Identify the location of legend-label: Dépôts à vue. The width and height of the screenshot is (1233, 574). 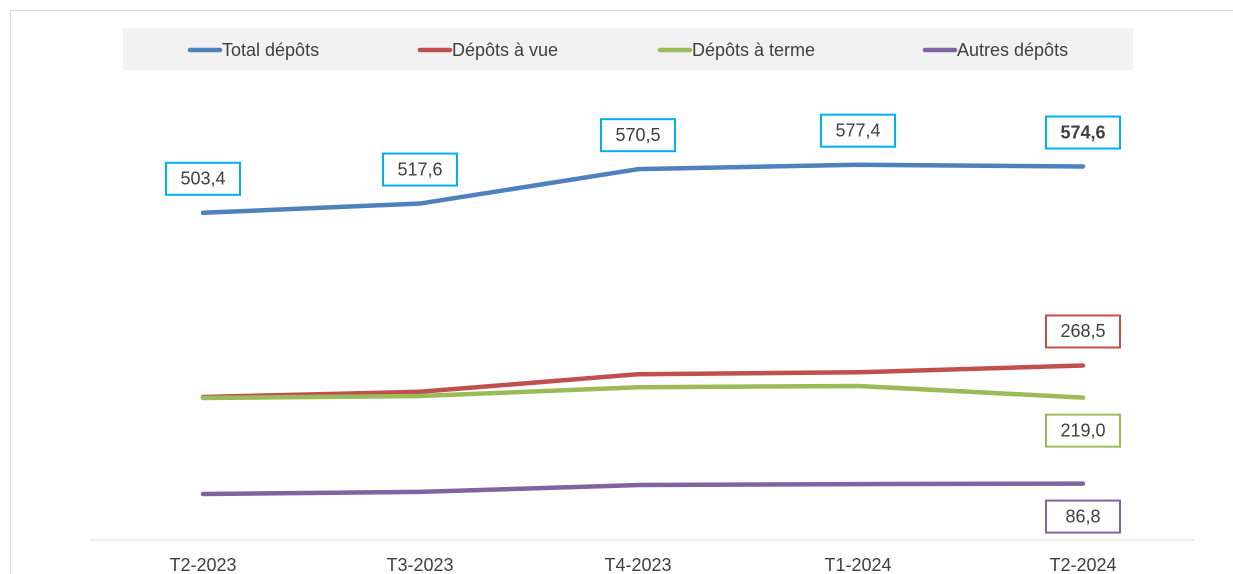
(505, 50).